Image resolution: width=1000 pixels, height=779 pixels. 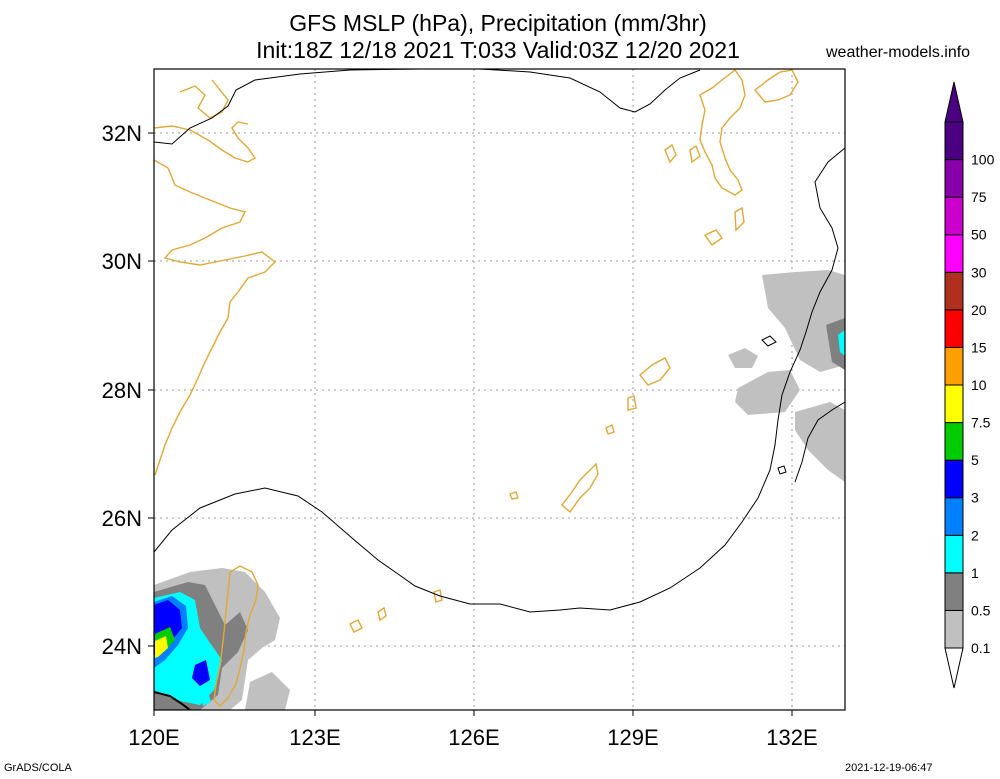 What do you see at coordinates (889, 768) in the screenshot?
I see `footer-timestamp: 2021-12-19-06:47` at bounding box center [889, 768].